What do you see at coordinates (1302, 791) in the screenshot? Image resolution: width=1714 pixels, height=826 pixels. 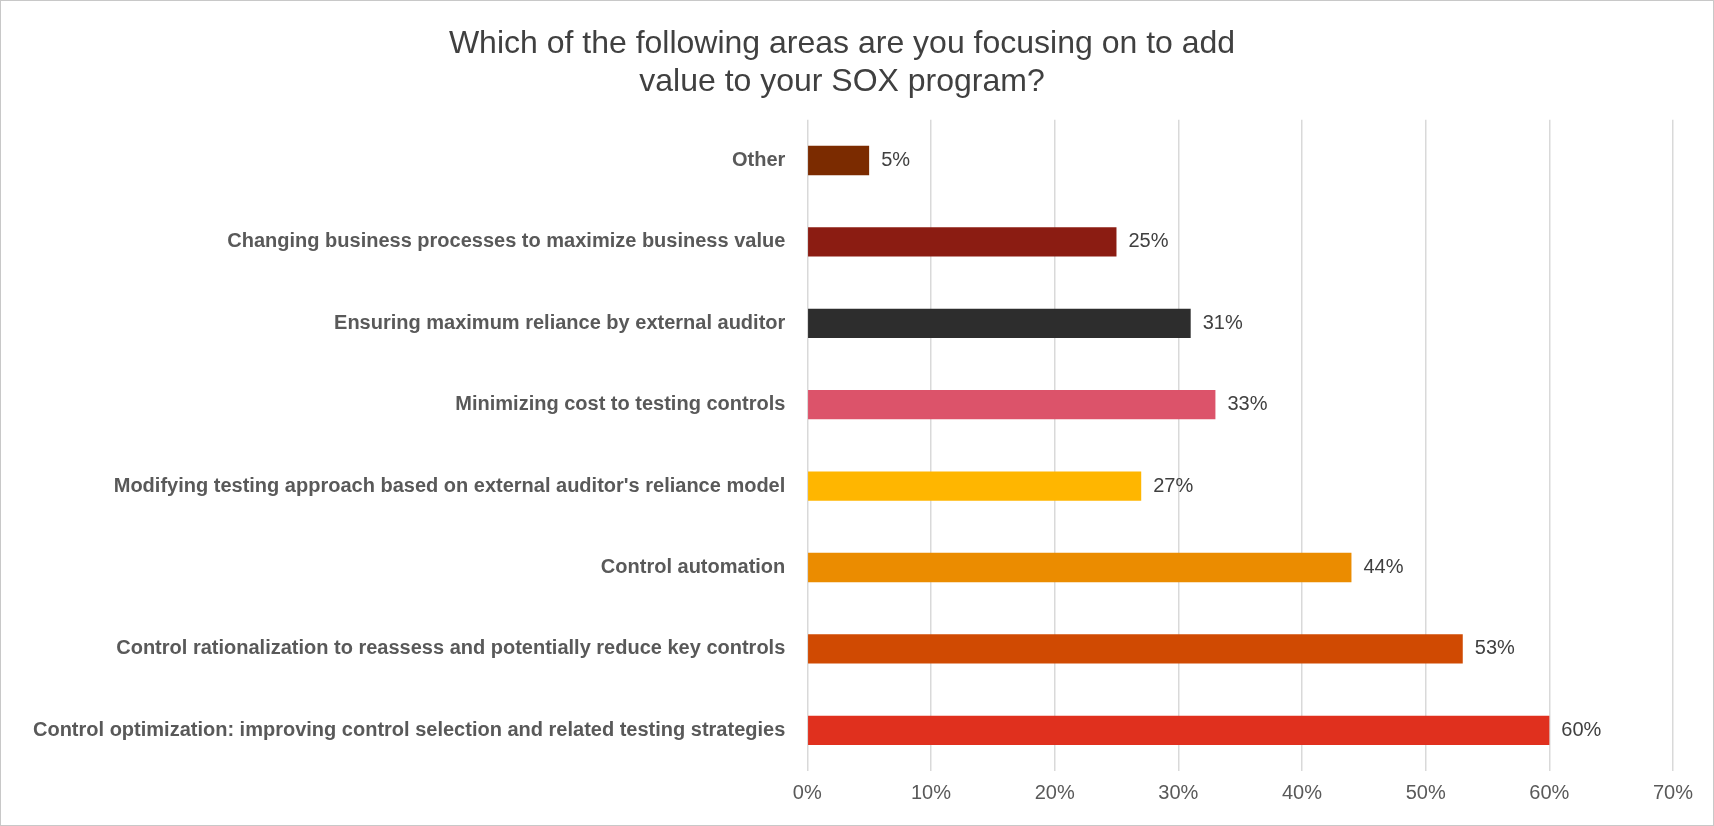 I see `x-tick-label: 40%` at bounding box center [1302, 791].